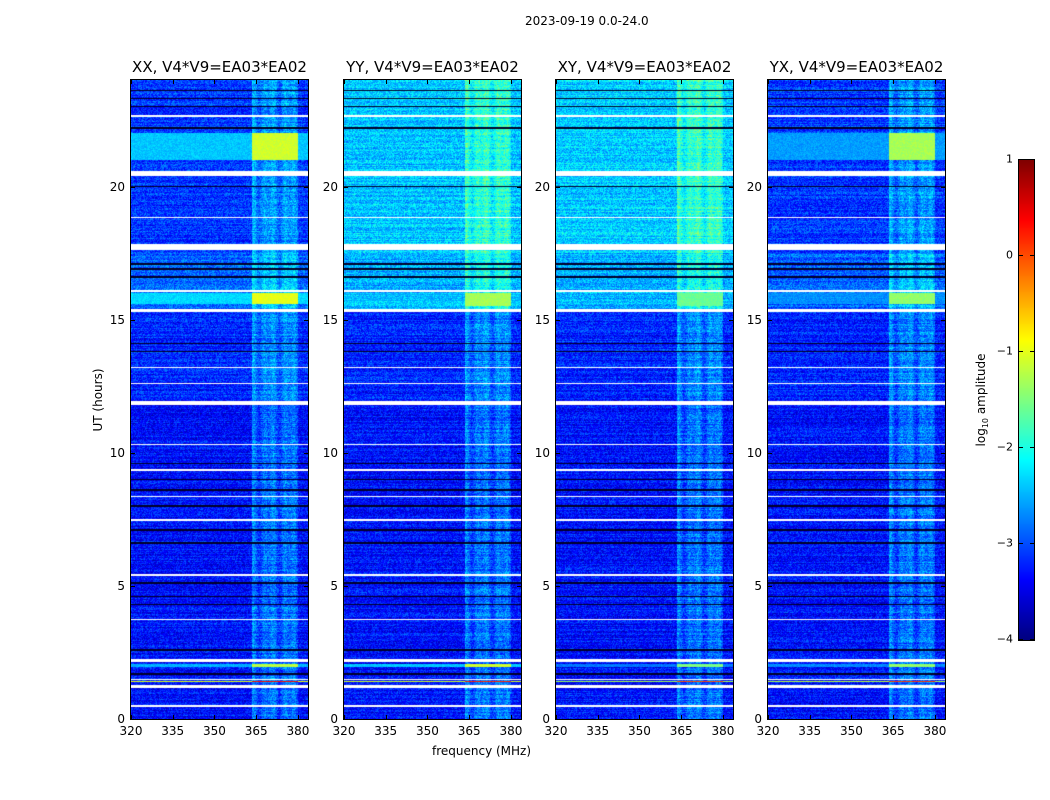 The width and height of the screenshot is (1050, 800). What do you see at coordinates (980, 385) in the screenshot?
I see `colorbar-label-rest: amplitude` at bounding box center [980, 385].